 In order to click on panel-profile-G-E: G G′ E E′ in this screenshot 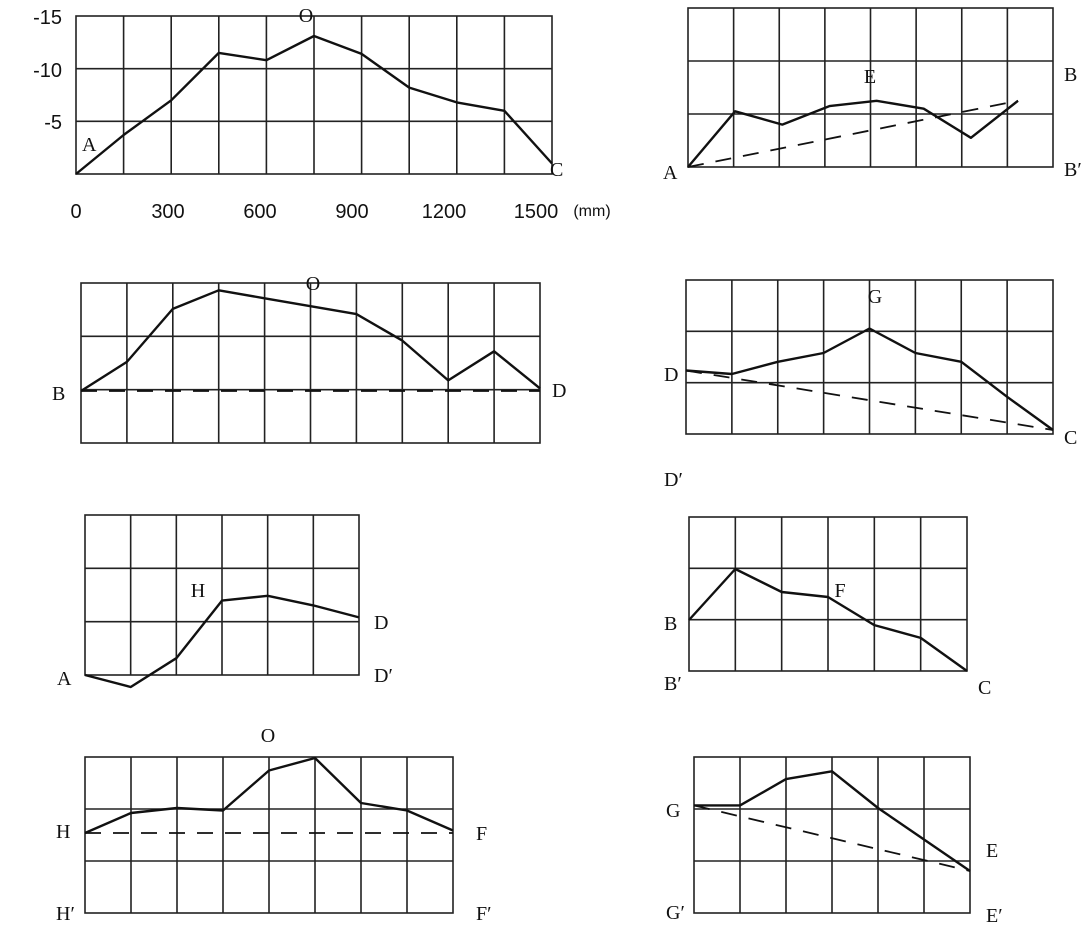, I will do `click(834, 841)`.